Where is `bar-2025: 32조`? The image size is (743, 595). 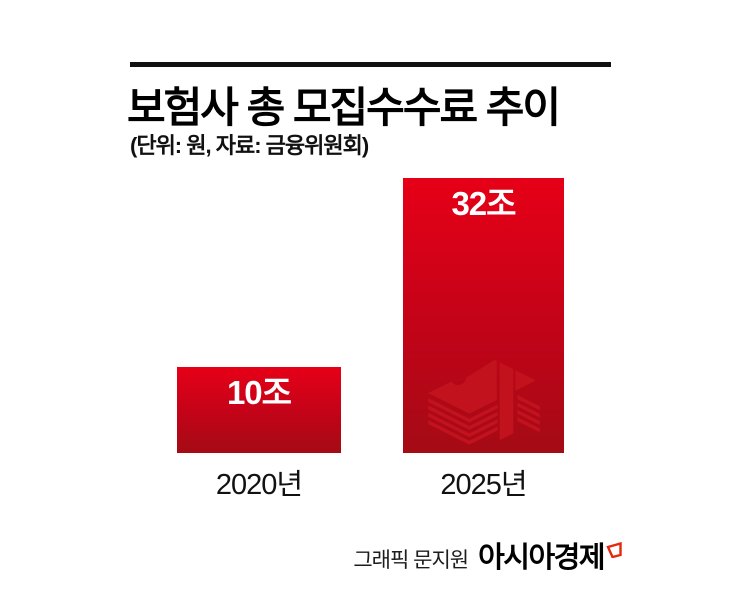
bar-2025: 32조 is located at coordinates (483, 315).